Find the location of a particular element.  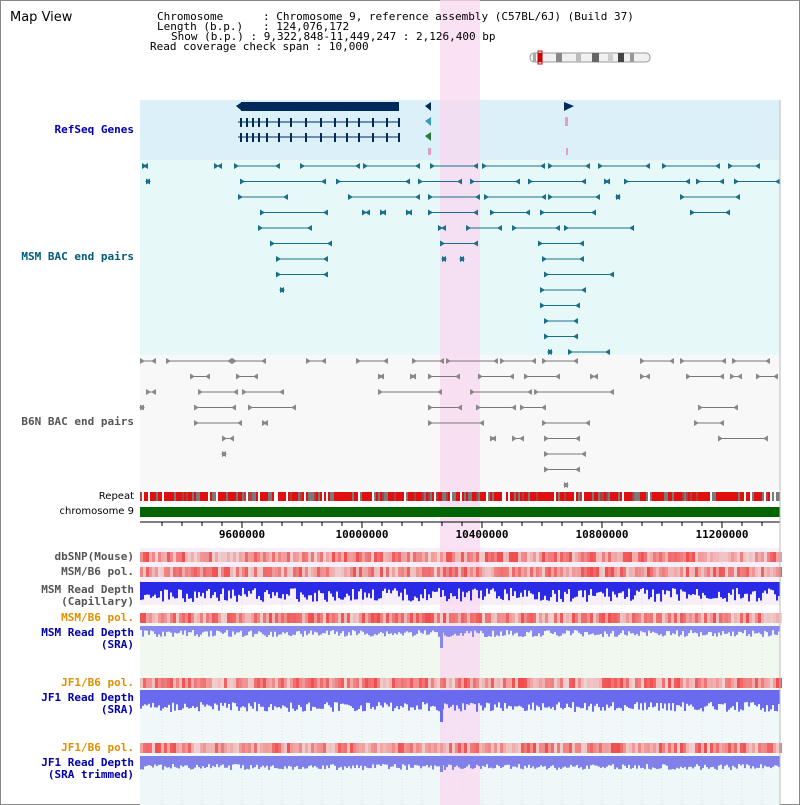

b6n-bac-track-label: B6N BAC end pairs is located at coordinates (77, 421).